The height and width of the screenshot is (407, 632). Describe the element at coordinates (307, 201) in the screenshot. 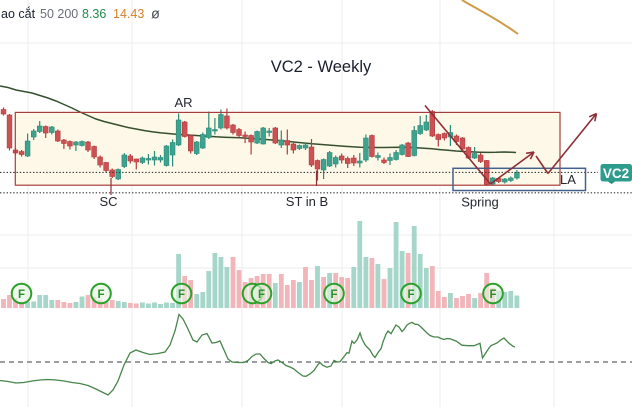

I see `svg-text: ST in B` at that location.